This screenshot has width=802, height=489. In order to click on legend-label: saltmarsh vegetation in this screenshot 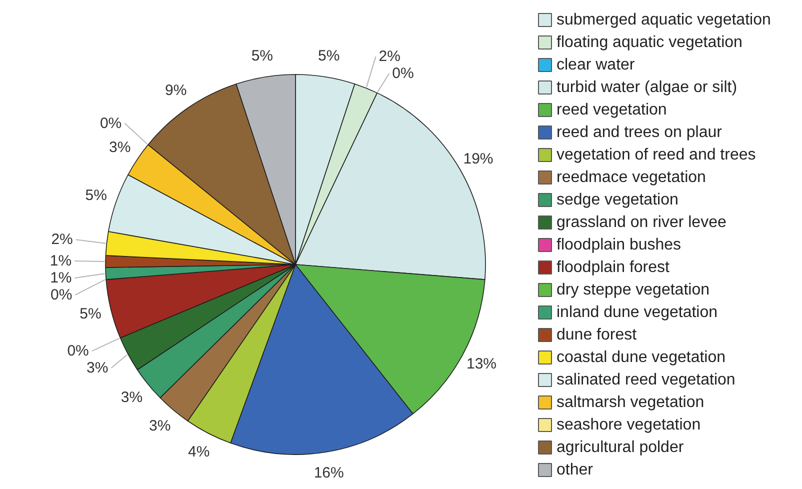, I will do `click(630, 402)`.